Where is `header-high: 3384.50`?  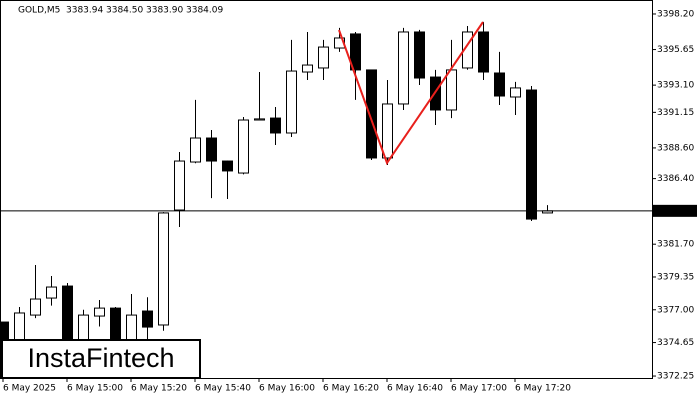
header-high: 3384.50 is located at coordinates (124, 11).